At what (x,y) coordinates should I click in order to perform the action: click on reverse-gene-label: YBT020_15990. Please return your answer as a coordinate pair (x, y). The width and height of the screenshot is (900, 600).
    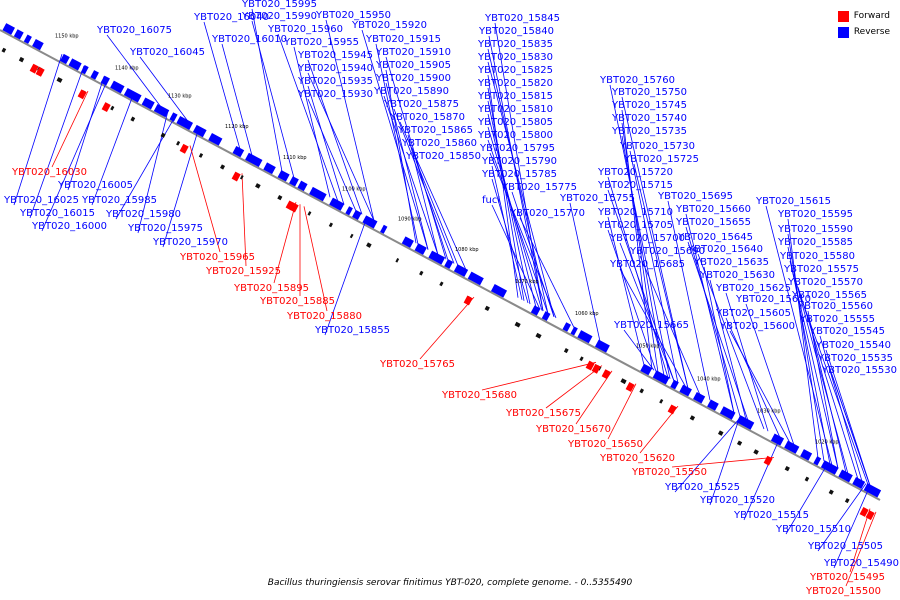
    Looking at the image, I should click on (279, 16).